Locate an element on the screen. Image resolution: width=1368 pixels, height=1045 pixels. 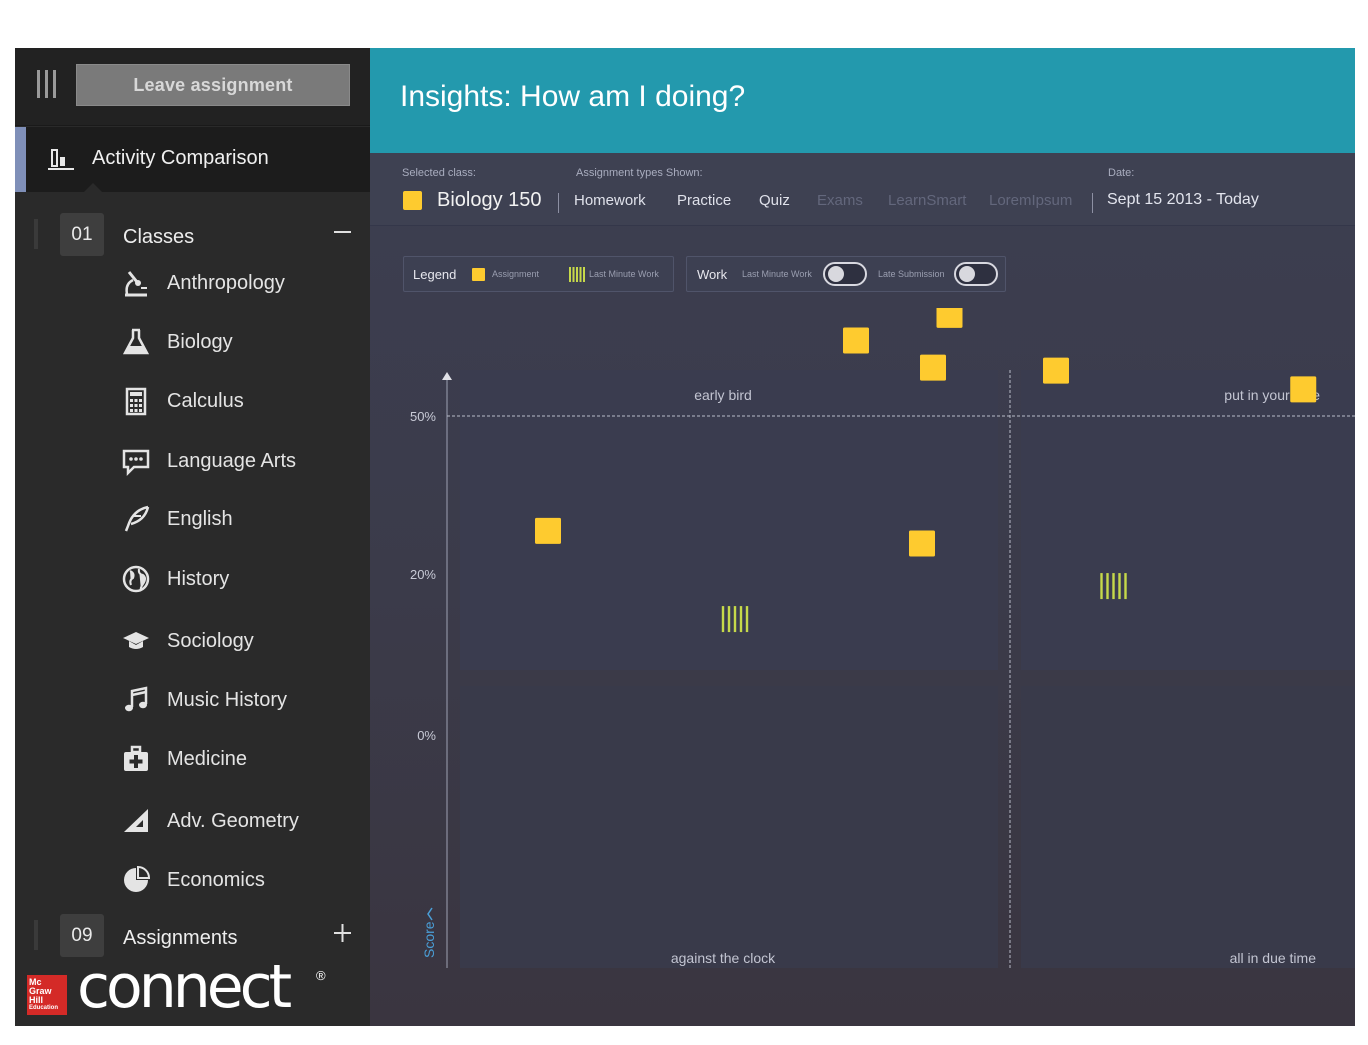
graduation-cap-icon is located at coordinates (136, 640).